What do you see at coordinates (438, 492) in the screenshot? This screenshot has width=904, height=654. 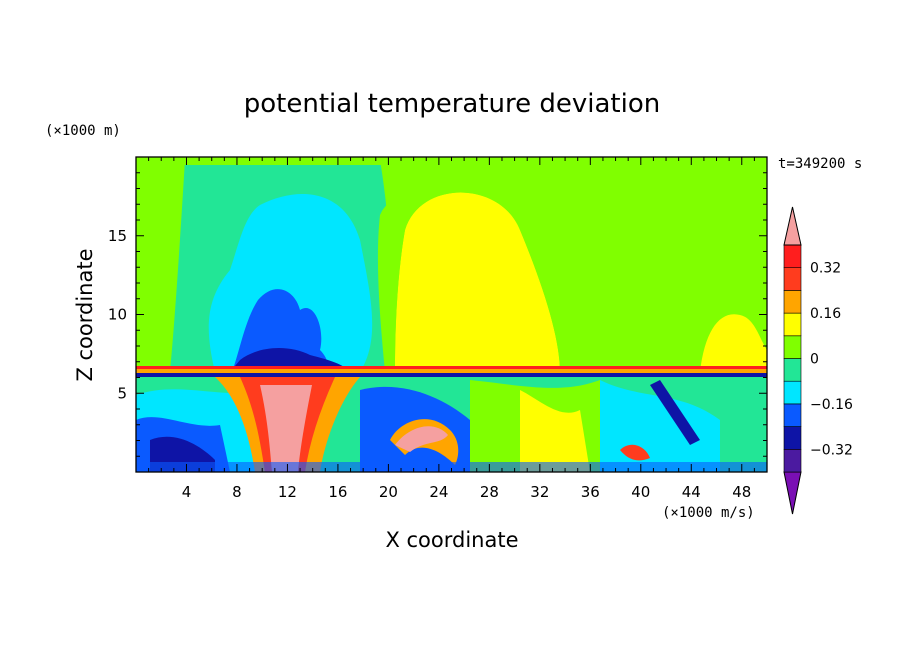 I see `x-tick-label: 24` at bounding box center [438, 492].